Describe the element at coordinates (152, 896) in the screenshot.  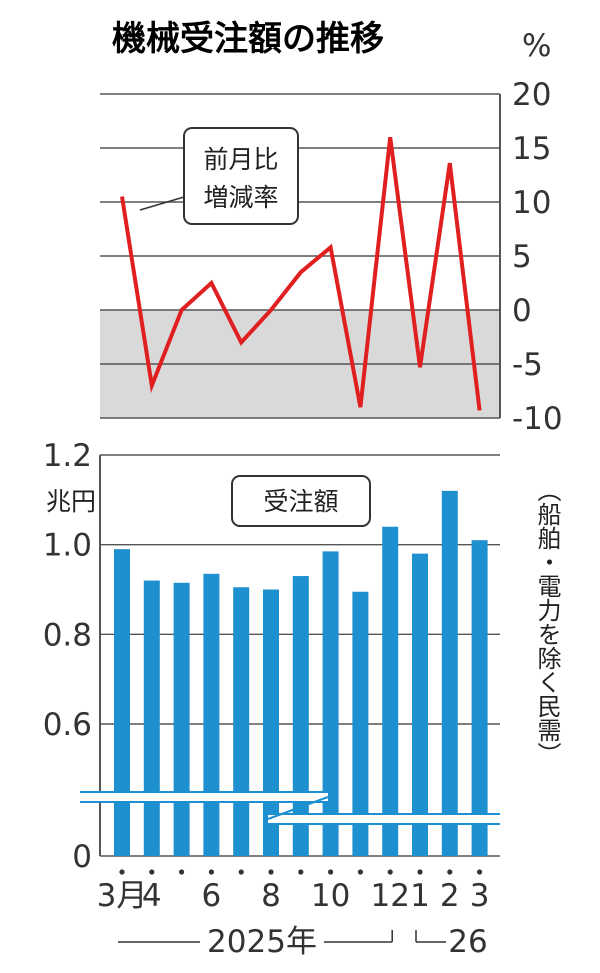
I see `x-tick-label: 4` at that location.